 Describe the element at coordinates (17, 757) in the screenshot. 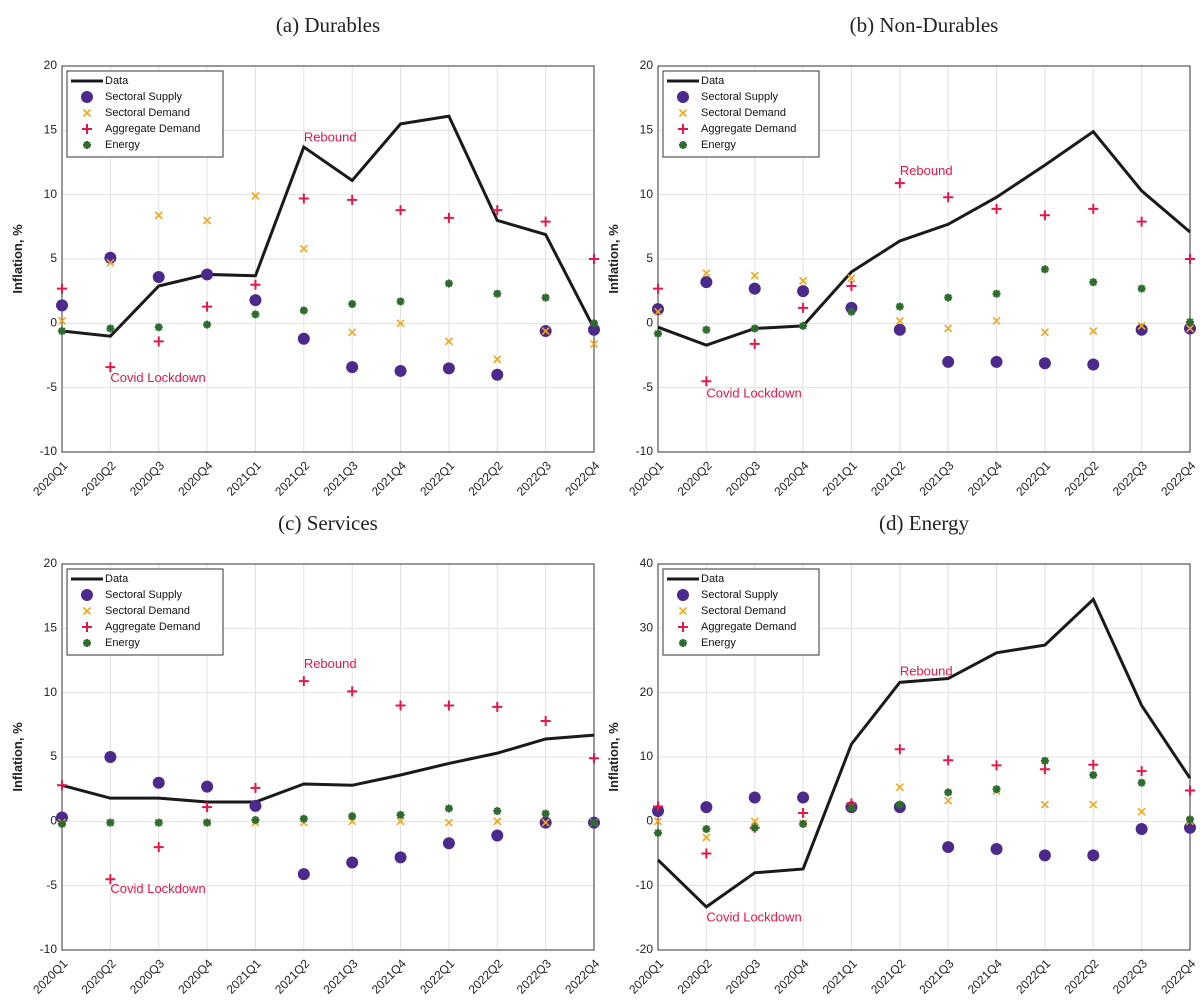

I see `y-axis-label: Inflation, %` at that location.